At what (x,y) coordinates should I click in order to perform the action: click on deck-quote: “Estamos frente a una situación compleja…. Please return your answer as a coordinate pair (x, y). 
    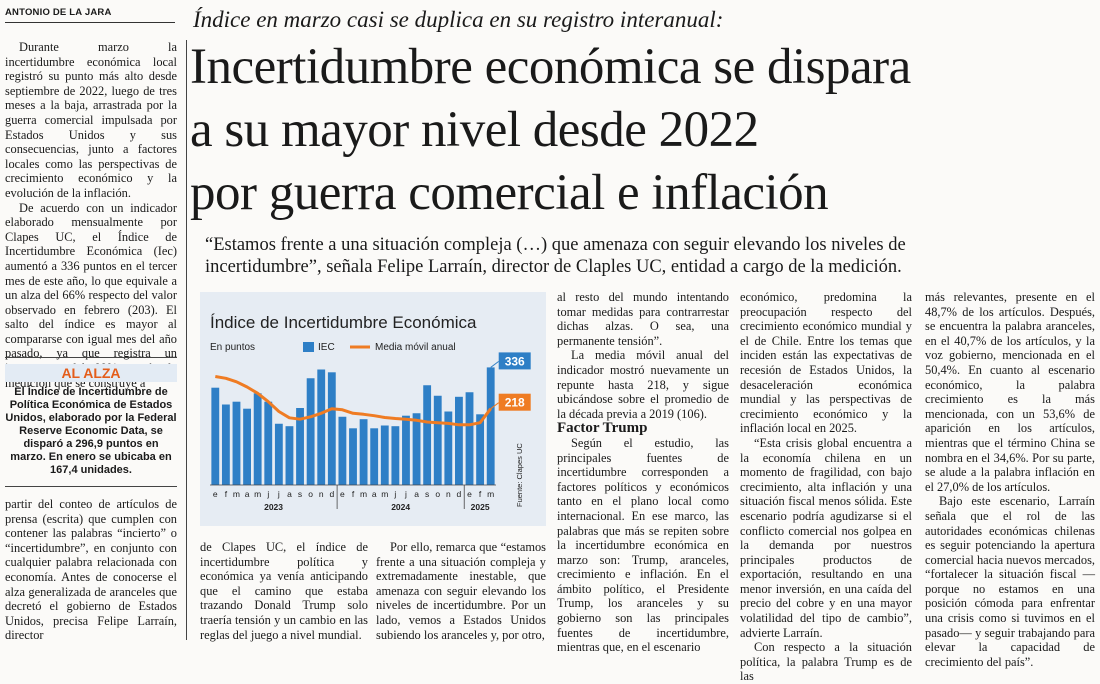
    Looking at the image, I should click on (555, 256).